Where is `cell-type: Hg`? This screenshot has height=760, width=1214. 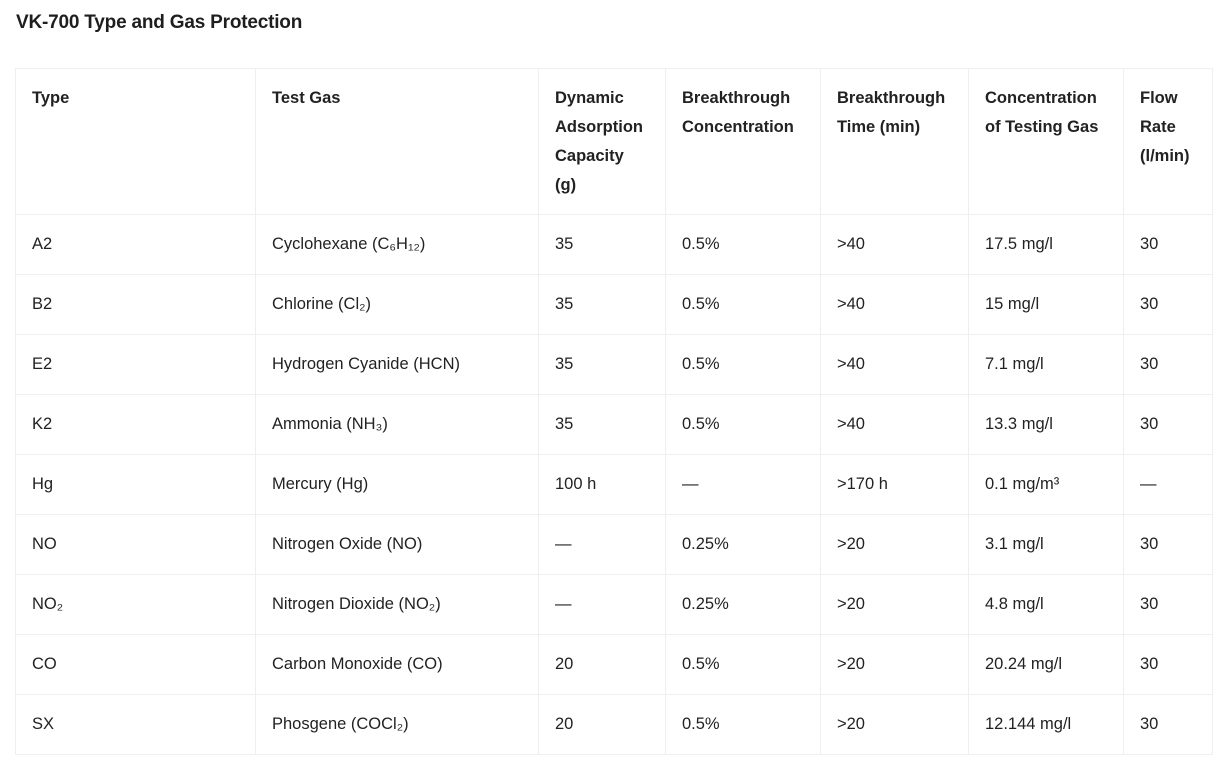 cell-type: Hg is located at coordinates (135, 484).